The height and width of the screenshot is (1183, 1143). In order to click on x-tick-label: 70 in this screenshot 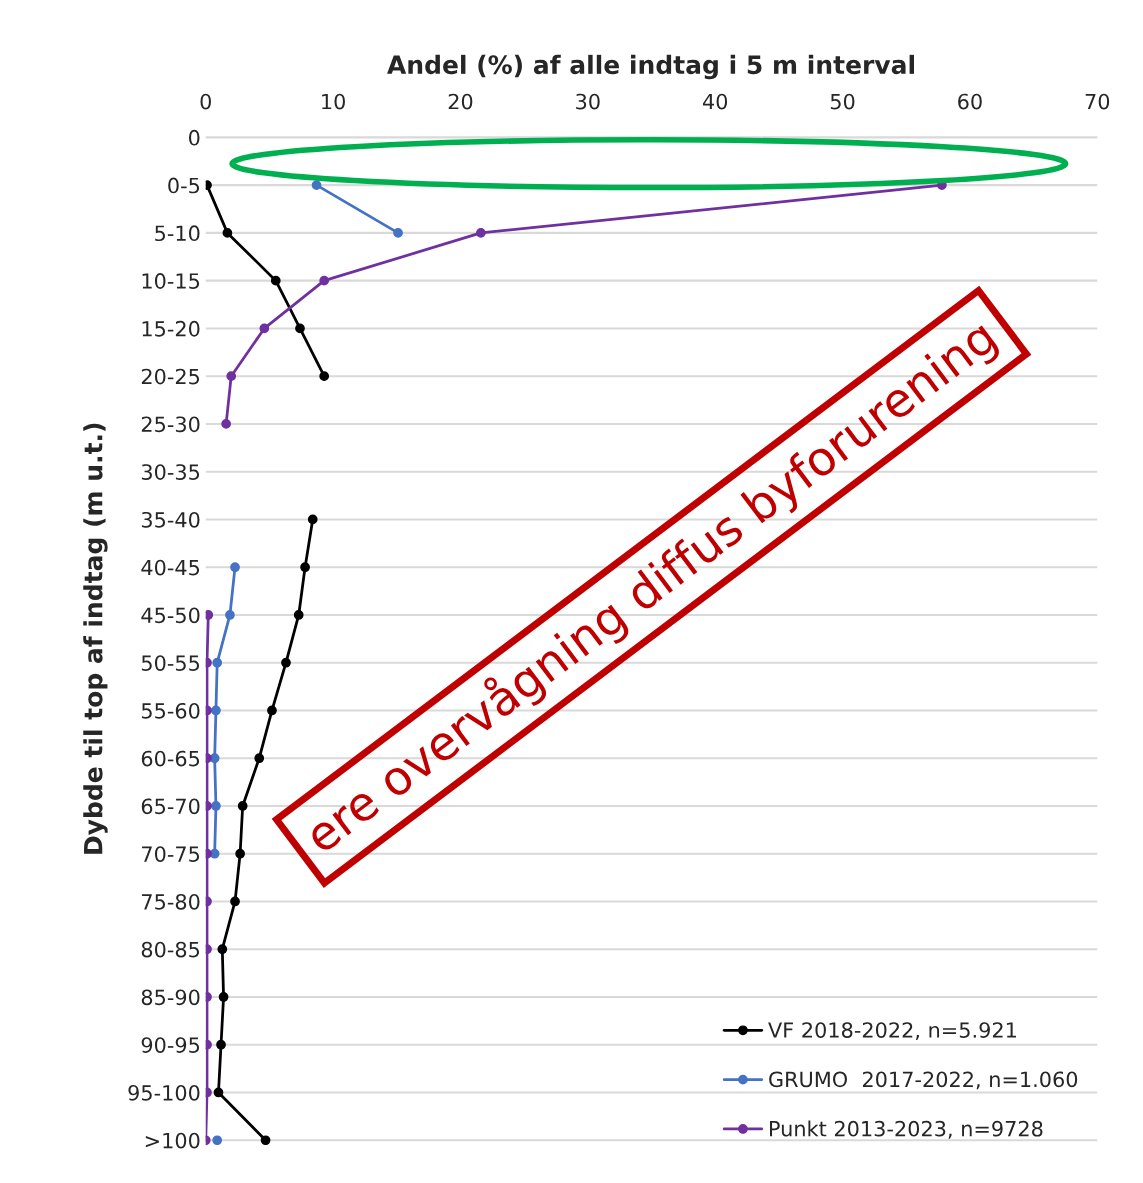, I will do `click(1097, 101)`.